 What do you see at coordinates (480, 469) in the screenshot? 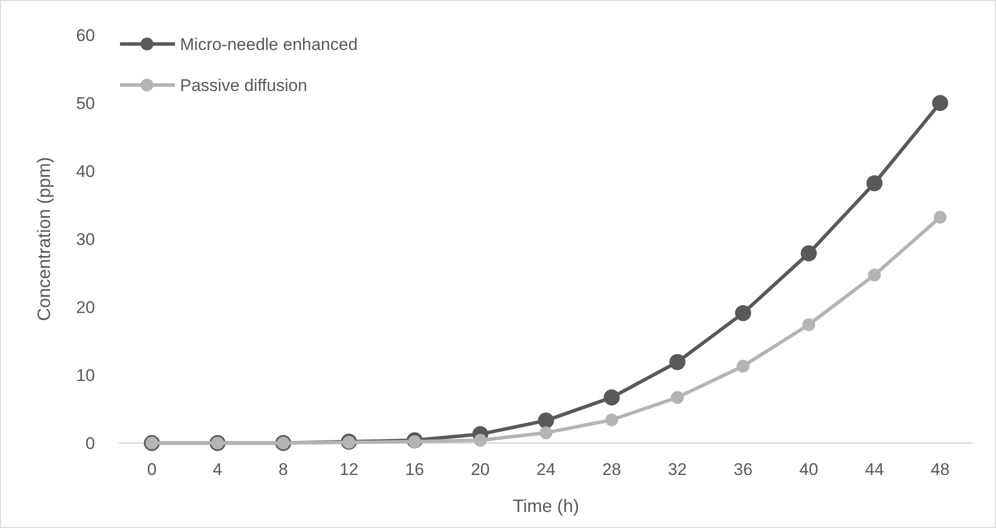
I see `x-tick-label: 20` at bounding box center [480, 469].